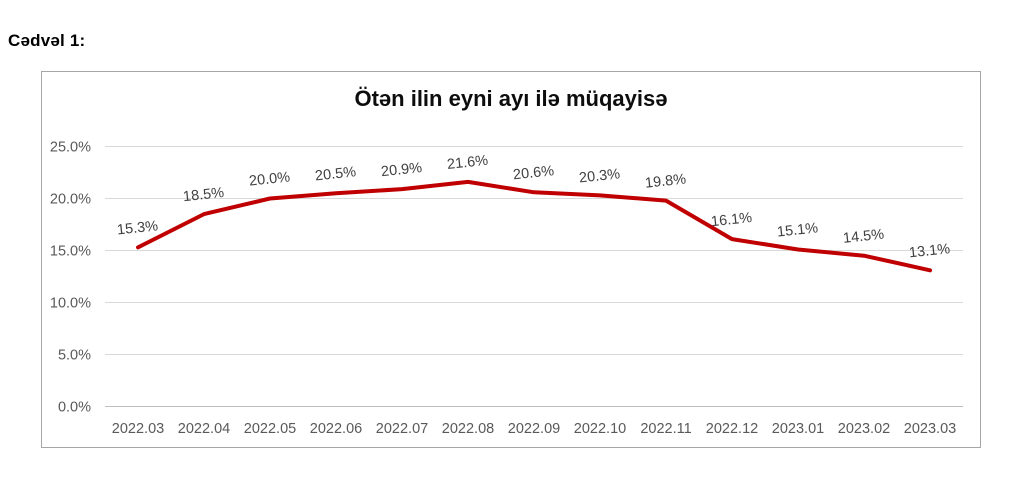 This screenshot has height=495, width=1017. What do you see at coordinates (70, 148) in the screenshot?
I see `y-tick-label: 25.0%` at bounding box center [70, 148].